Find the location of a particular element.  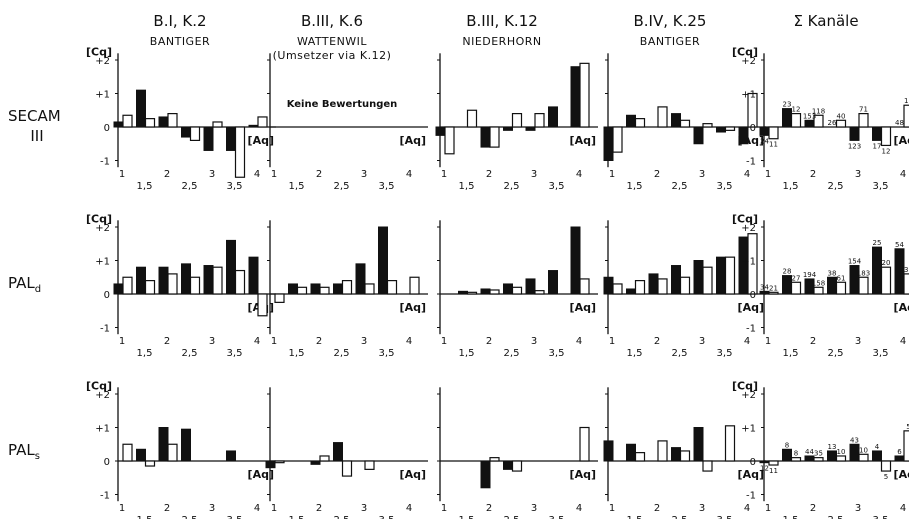

column-subtitle: BANTIGER is located at coordinates (180, 41).